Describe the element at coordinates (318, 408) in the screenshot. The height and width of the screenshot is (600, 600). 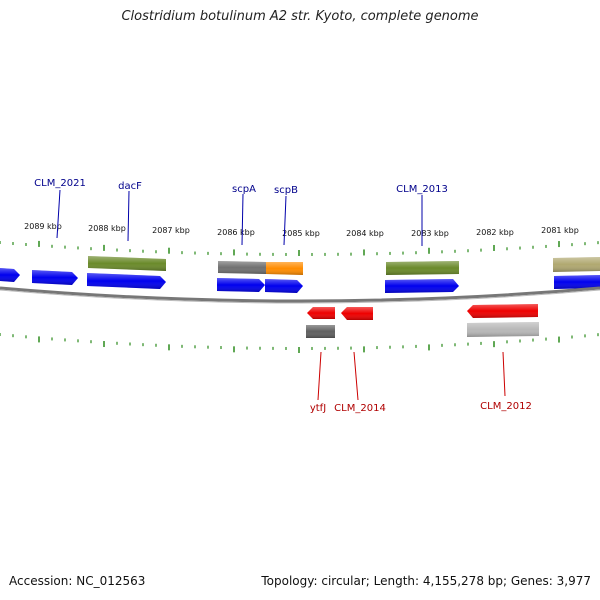
I see `gene-label-ytfj: ytfJ` at that location.